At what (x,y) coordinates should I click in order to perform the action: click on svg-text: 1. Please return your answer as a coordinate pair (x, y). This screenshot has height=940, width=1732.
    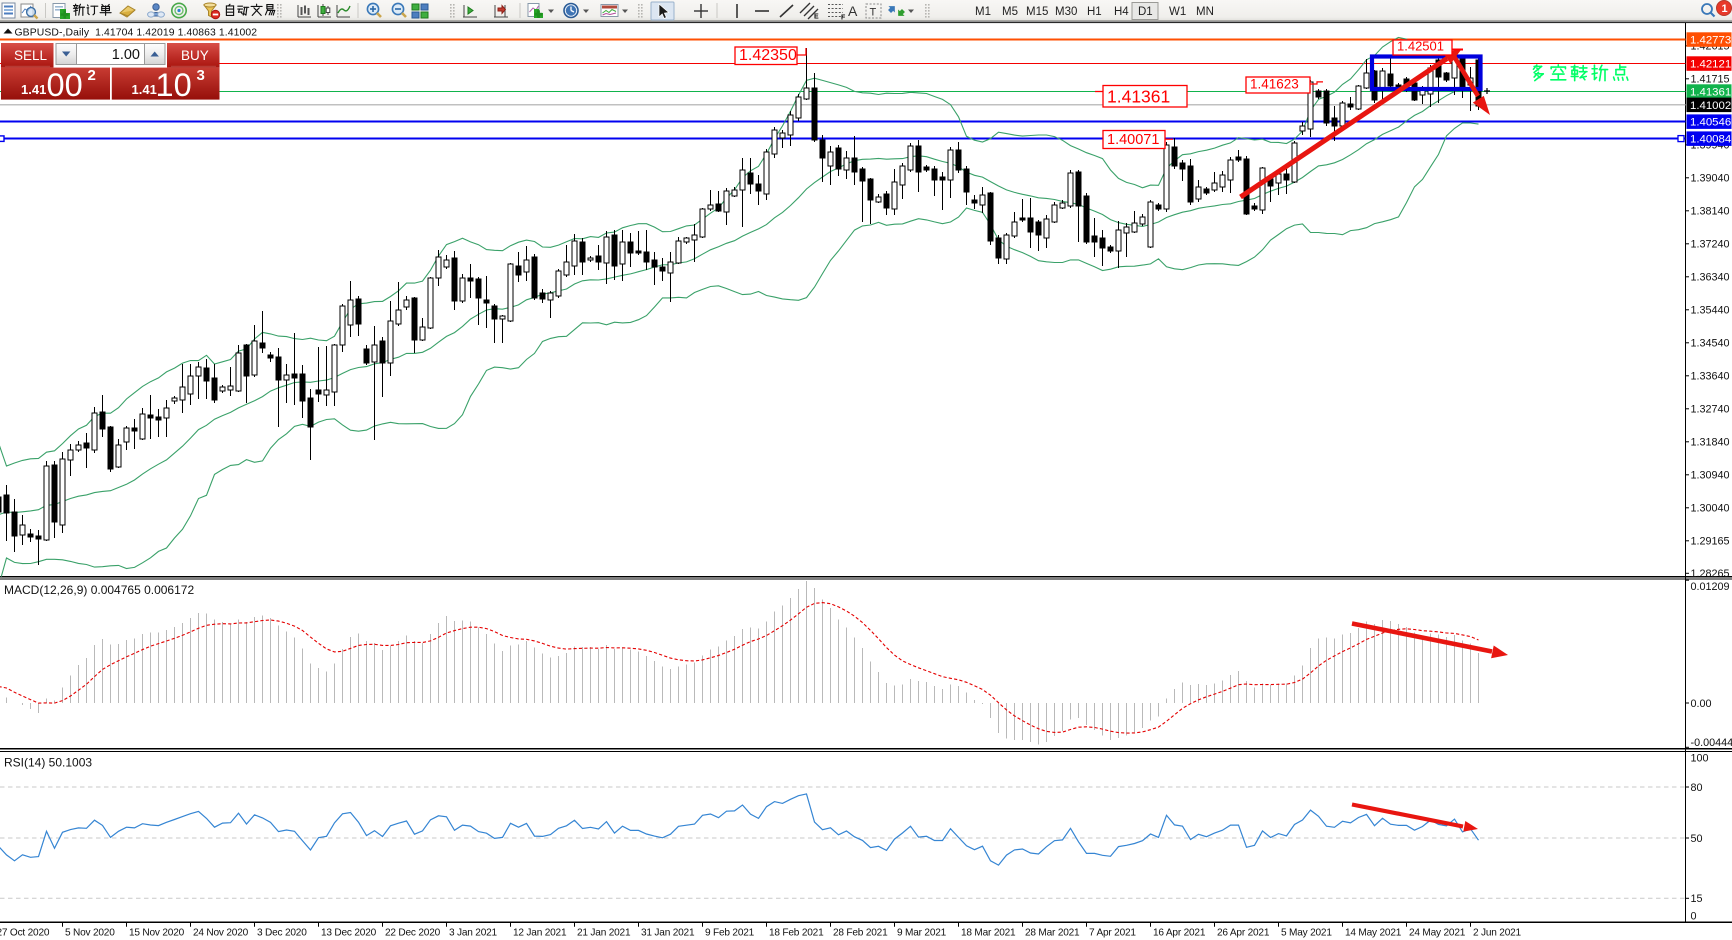
    Looking at the image, I should click on (1725, 9).